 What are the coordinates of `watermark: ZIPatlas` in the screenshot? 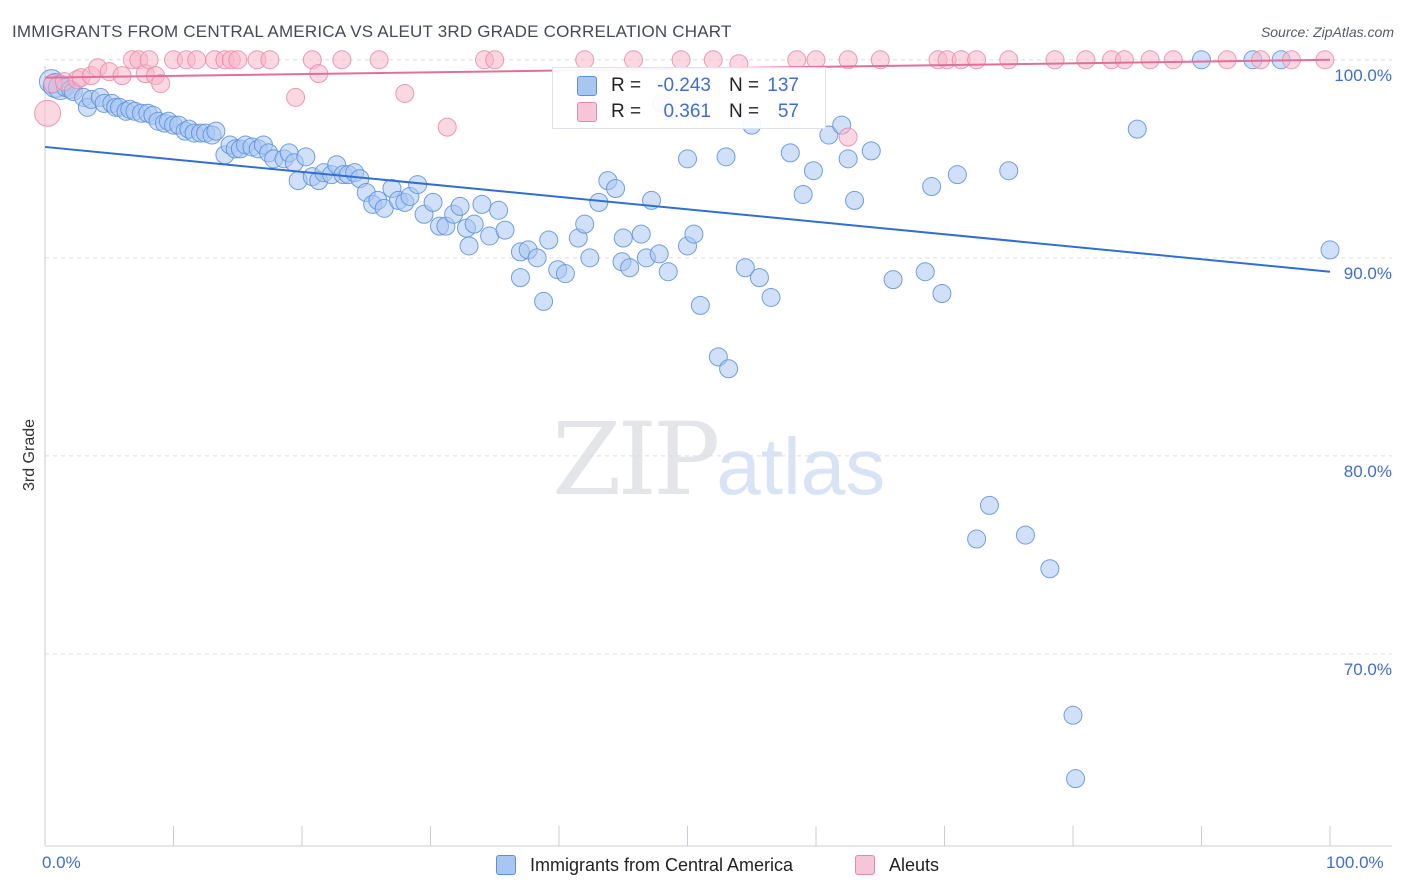 It's located at (718, 463).